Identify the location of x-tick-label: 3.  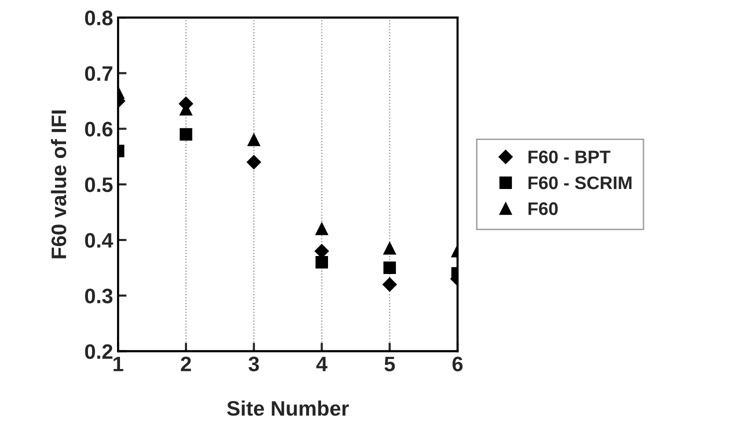
(253, 364).